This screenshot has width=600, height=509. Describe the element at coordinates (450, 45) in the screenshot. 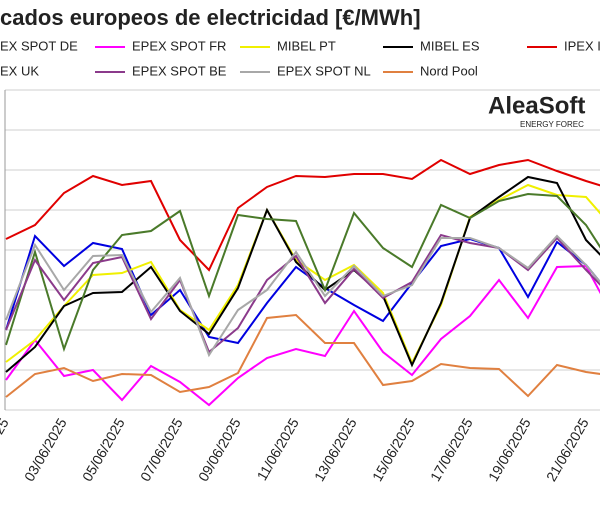

I see `legend-label: MIBEL ES` at that location.